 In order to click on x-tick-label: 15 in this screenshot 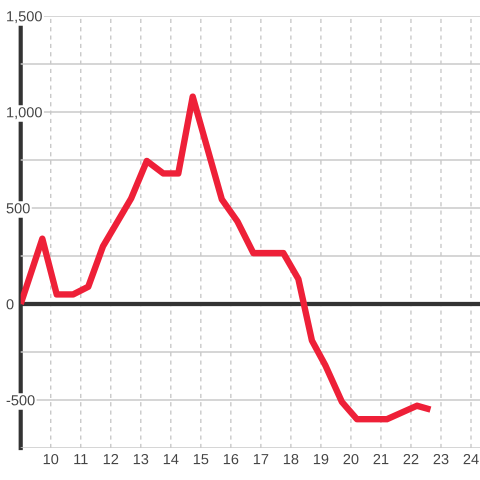, I will do `click(201, 459)`.